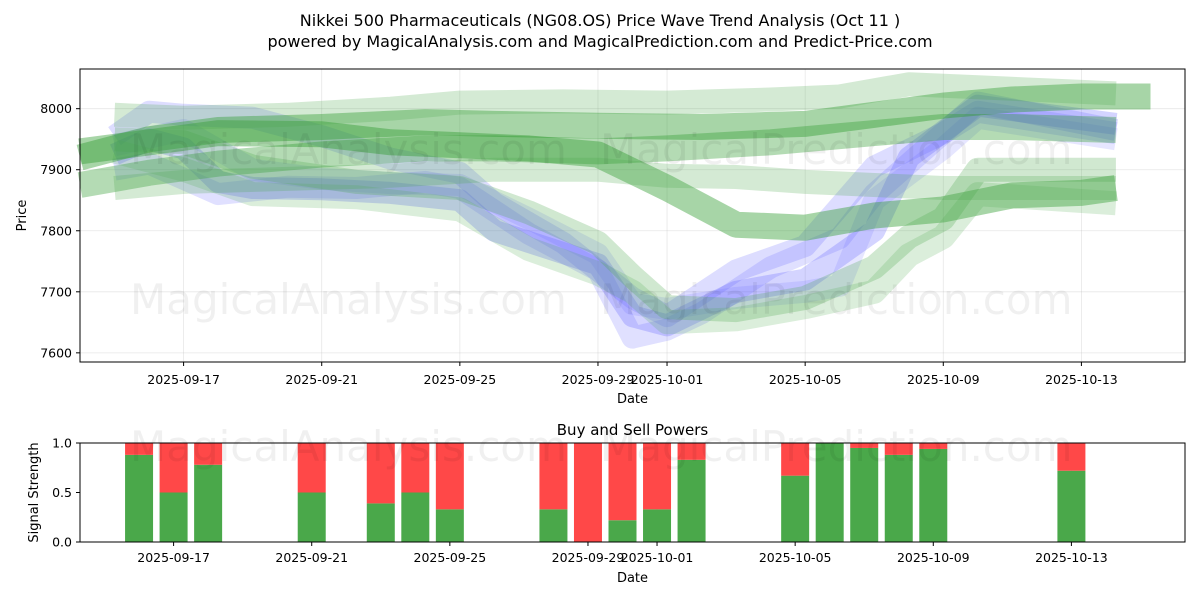 Image resolution: width=1200 pixels, height=600 pixels. I want to click on power-x-tick-label: 2025-09-25, so click(450, 557).